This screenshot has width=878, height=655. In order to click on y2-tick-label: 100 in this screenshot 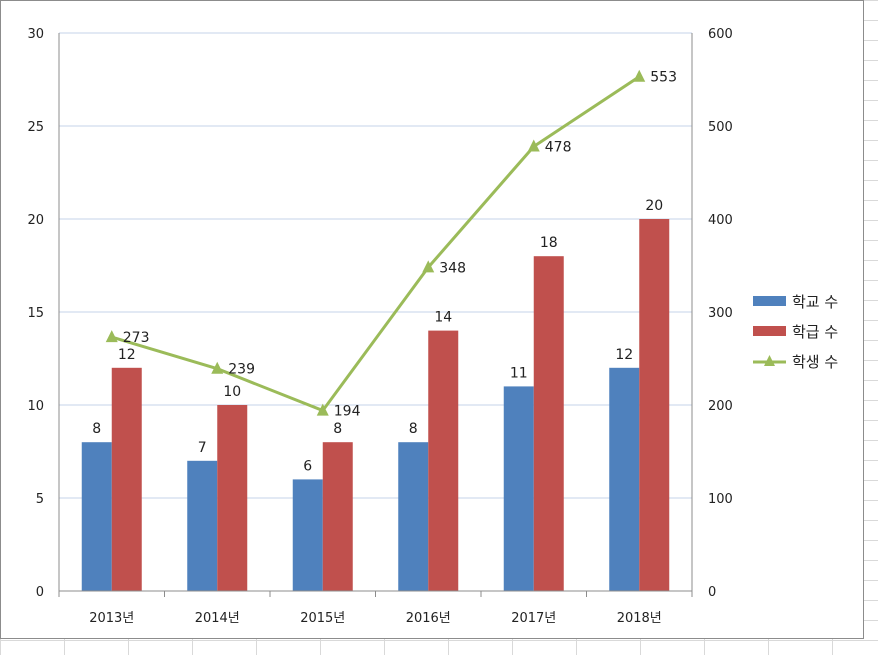, I will do `click(720, 499)`.